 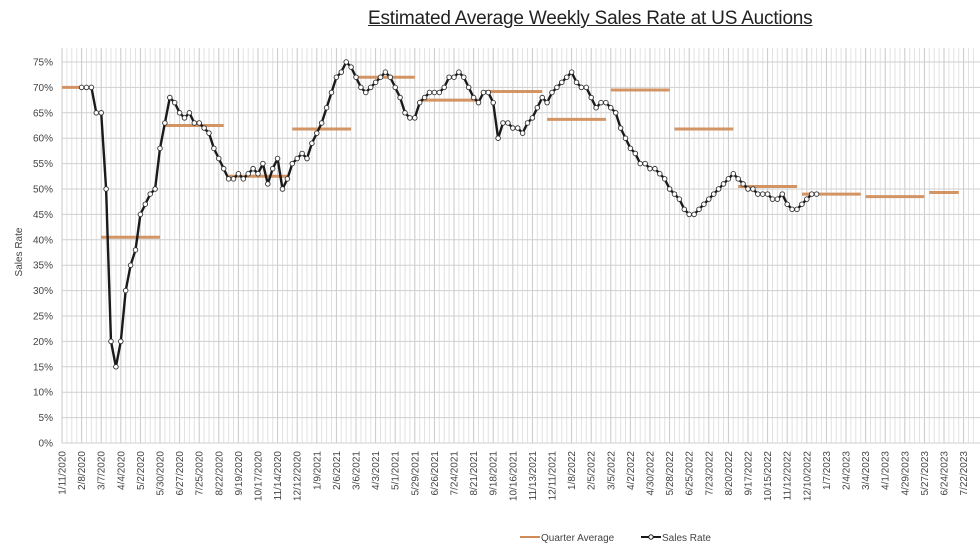 I want to click on x-tick-label: 11/13/2021, so click(x=533, y=476).